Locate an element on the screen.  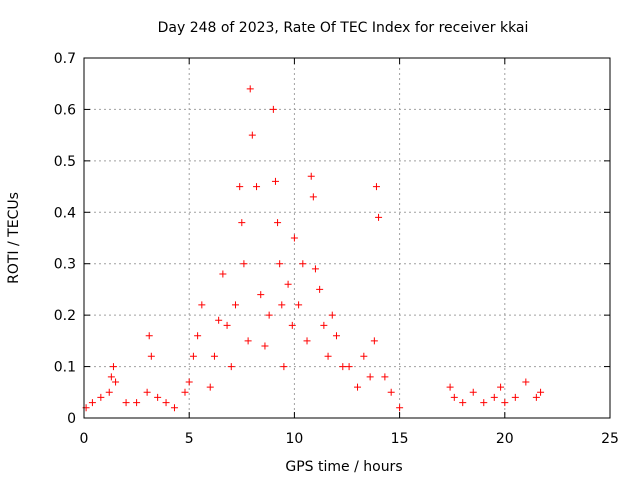
x-tick-label: 0 is located at coordinates (84, 439).